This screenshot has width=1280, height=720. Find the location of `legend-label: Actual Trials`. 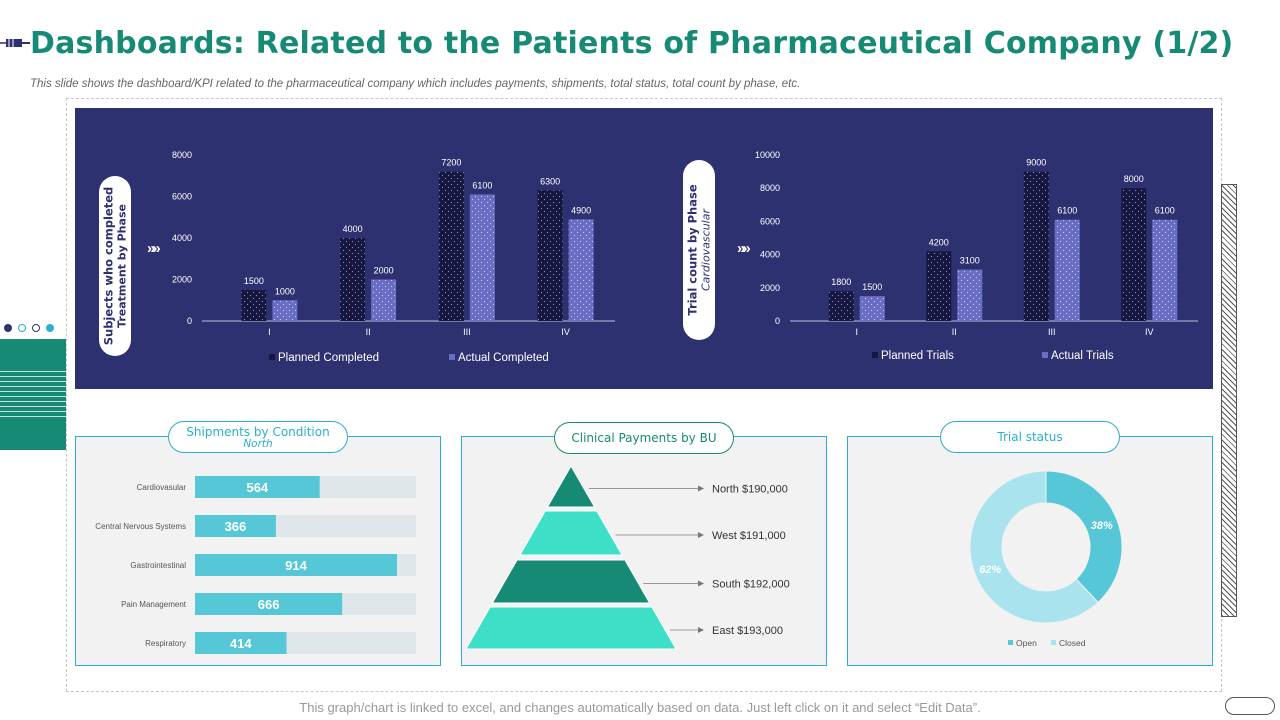

legend-label: Actual Trials is located at coordinates (1082, 356).